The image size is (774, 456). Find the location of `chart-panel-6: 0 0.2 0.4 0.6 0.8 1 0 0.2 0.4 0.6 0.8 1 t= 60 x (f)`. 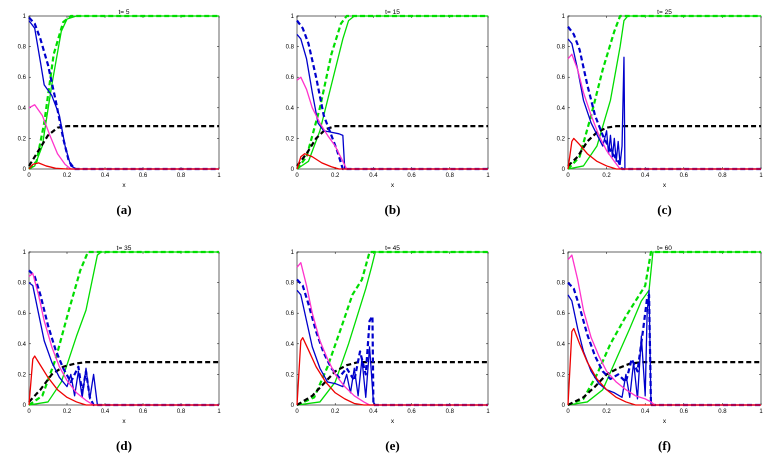

chart-panel-6: 0 0.2 0.4 0.6 0.8 1 0 0.2 0.4 0.6 0.8 1 t= 60 x (f) is located at coordinates (660, 349).